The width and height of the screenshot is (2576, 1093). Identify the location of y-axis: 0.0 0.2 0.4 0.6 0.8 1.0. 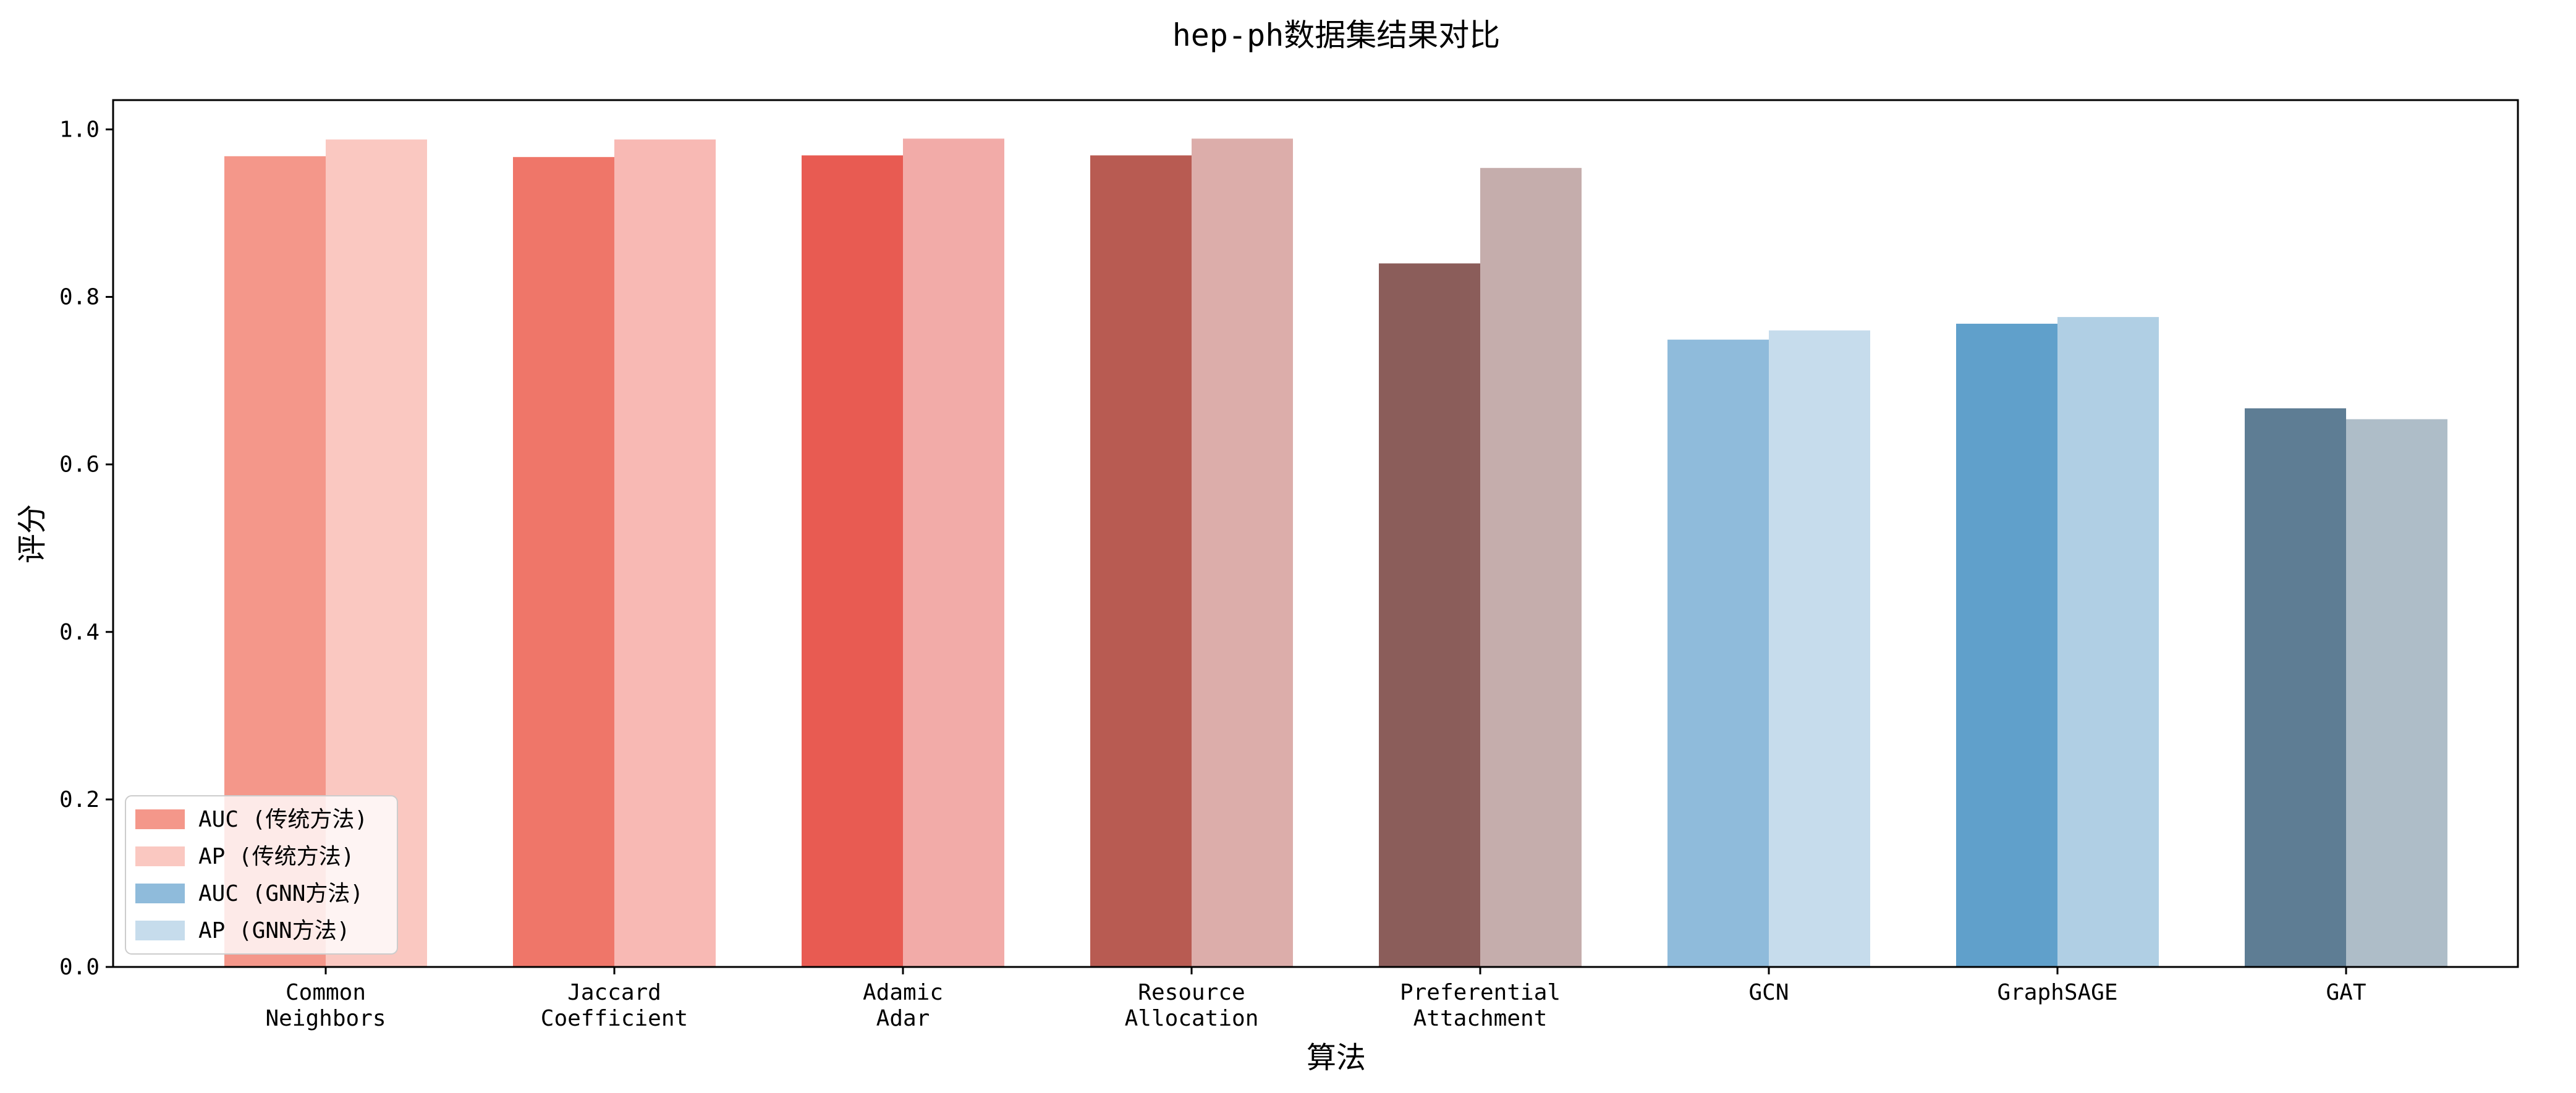
(86, 549).